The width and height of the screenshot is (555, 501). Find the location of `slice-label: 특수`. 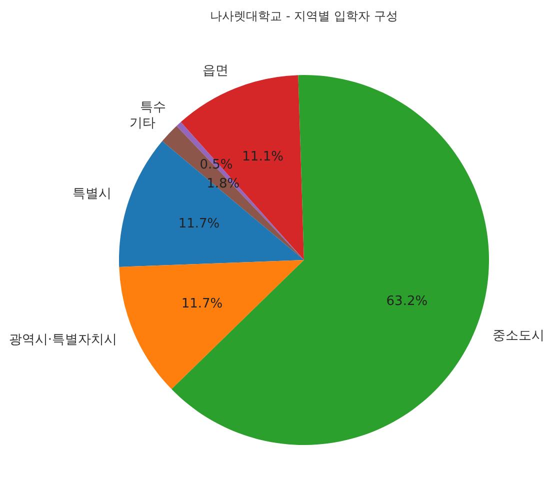

slice-label: 특수 is located at coordinates (153, 108).